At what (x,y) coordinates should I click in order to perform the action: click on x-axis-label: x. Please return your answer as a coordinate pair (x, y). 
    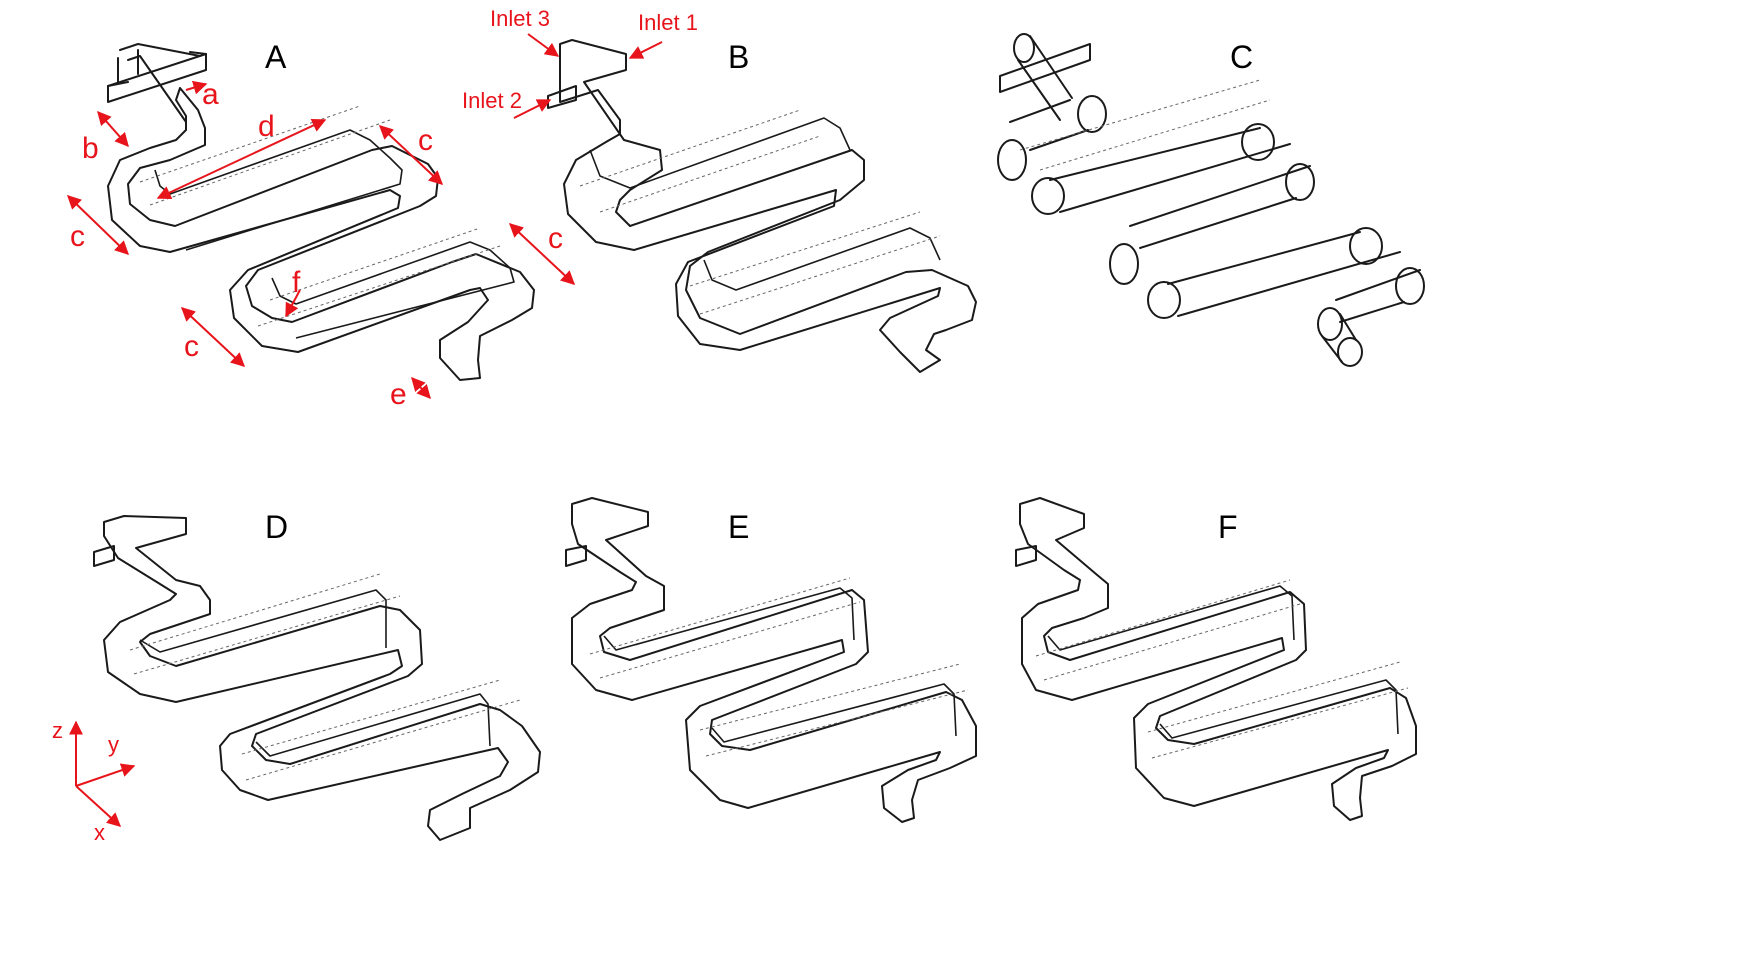
    Looking at the image, I should click on (99, 832).